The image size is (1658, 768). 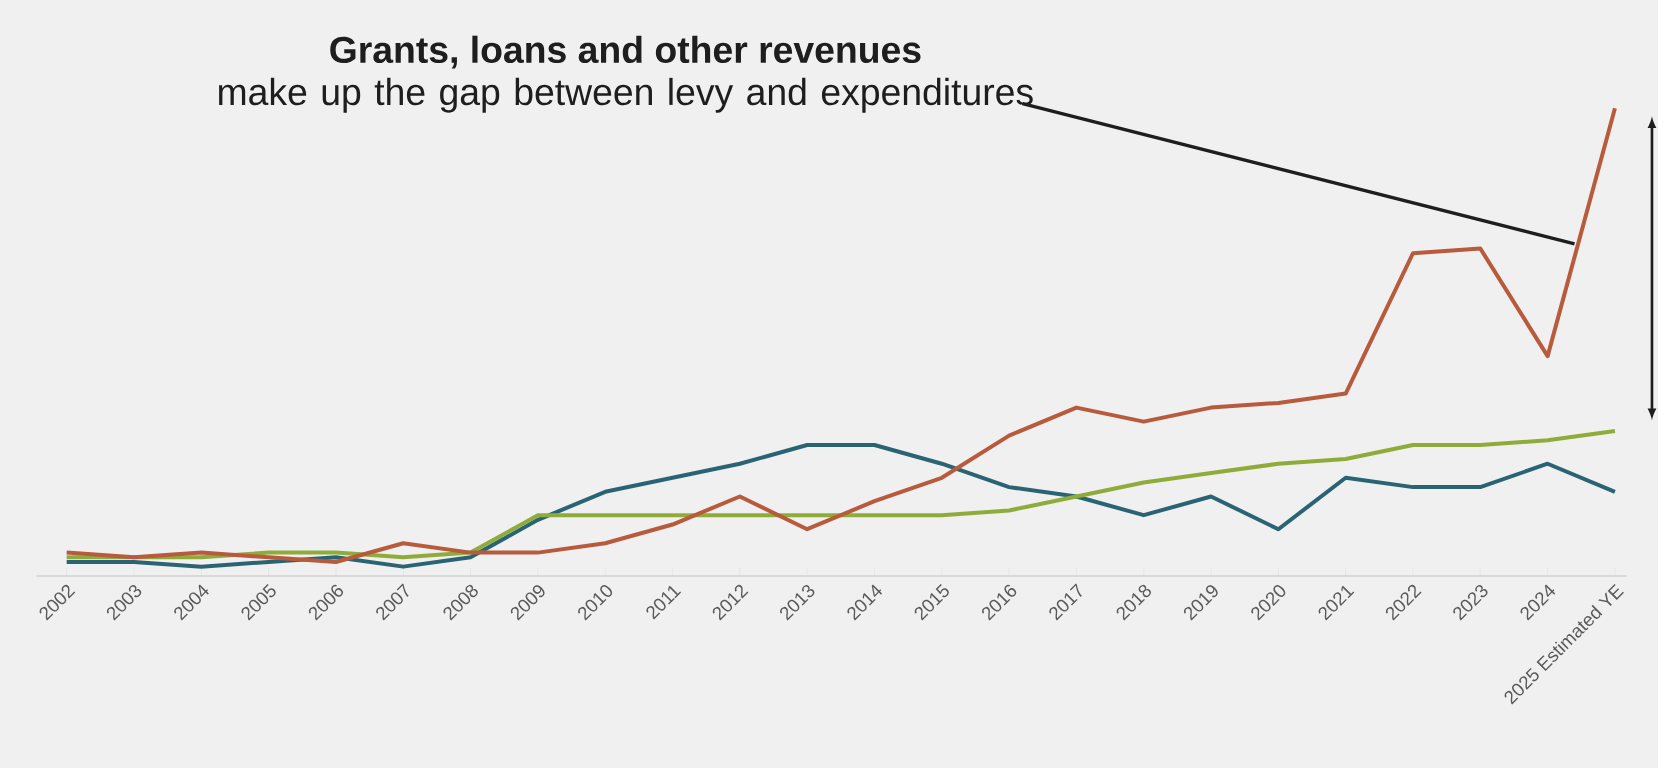 I want to click on annotation: make up the gap between levy and expenditures, so click(x=626, y=95).